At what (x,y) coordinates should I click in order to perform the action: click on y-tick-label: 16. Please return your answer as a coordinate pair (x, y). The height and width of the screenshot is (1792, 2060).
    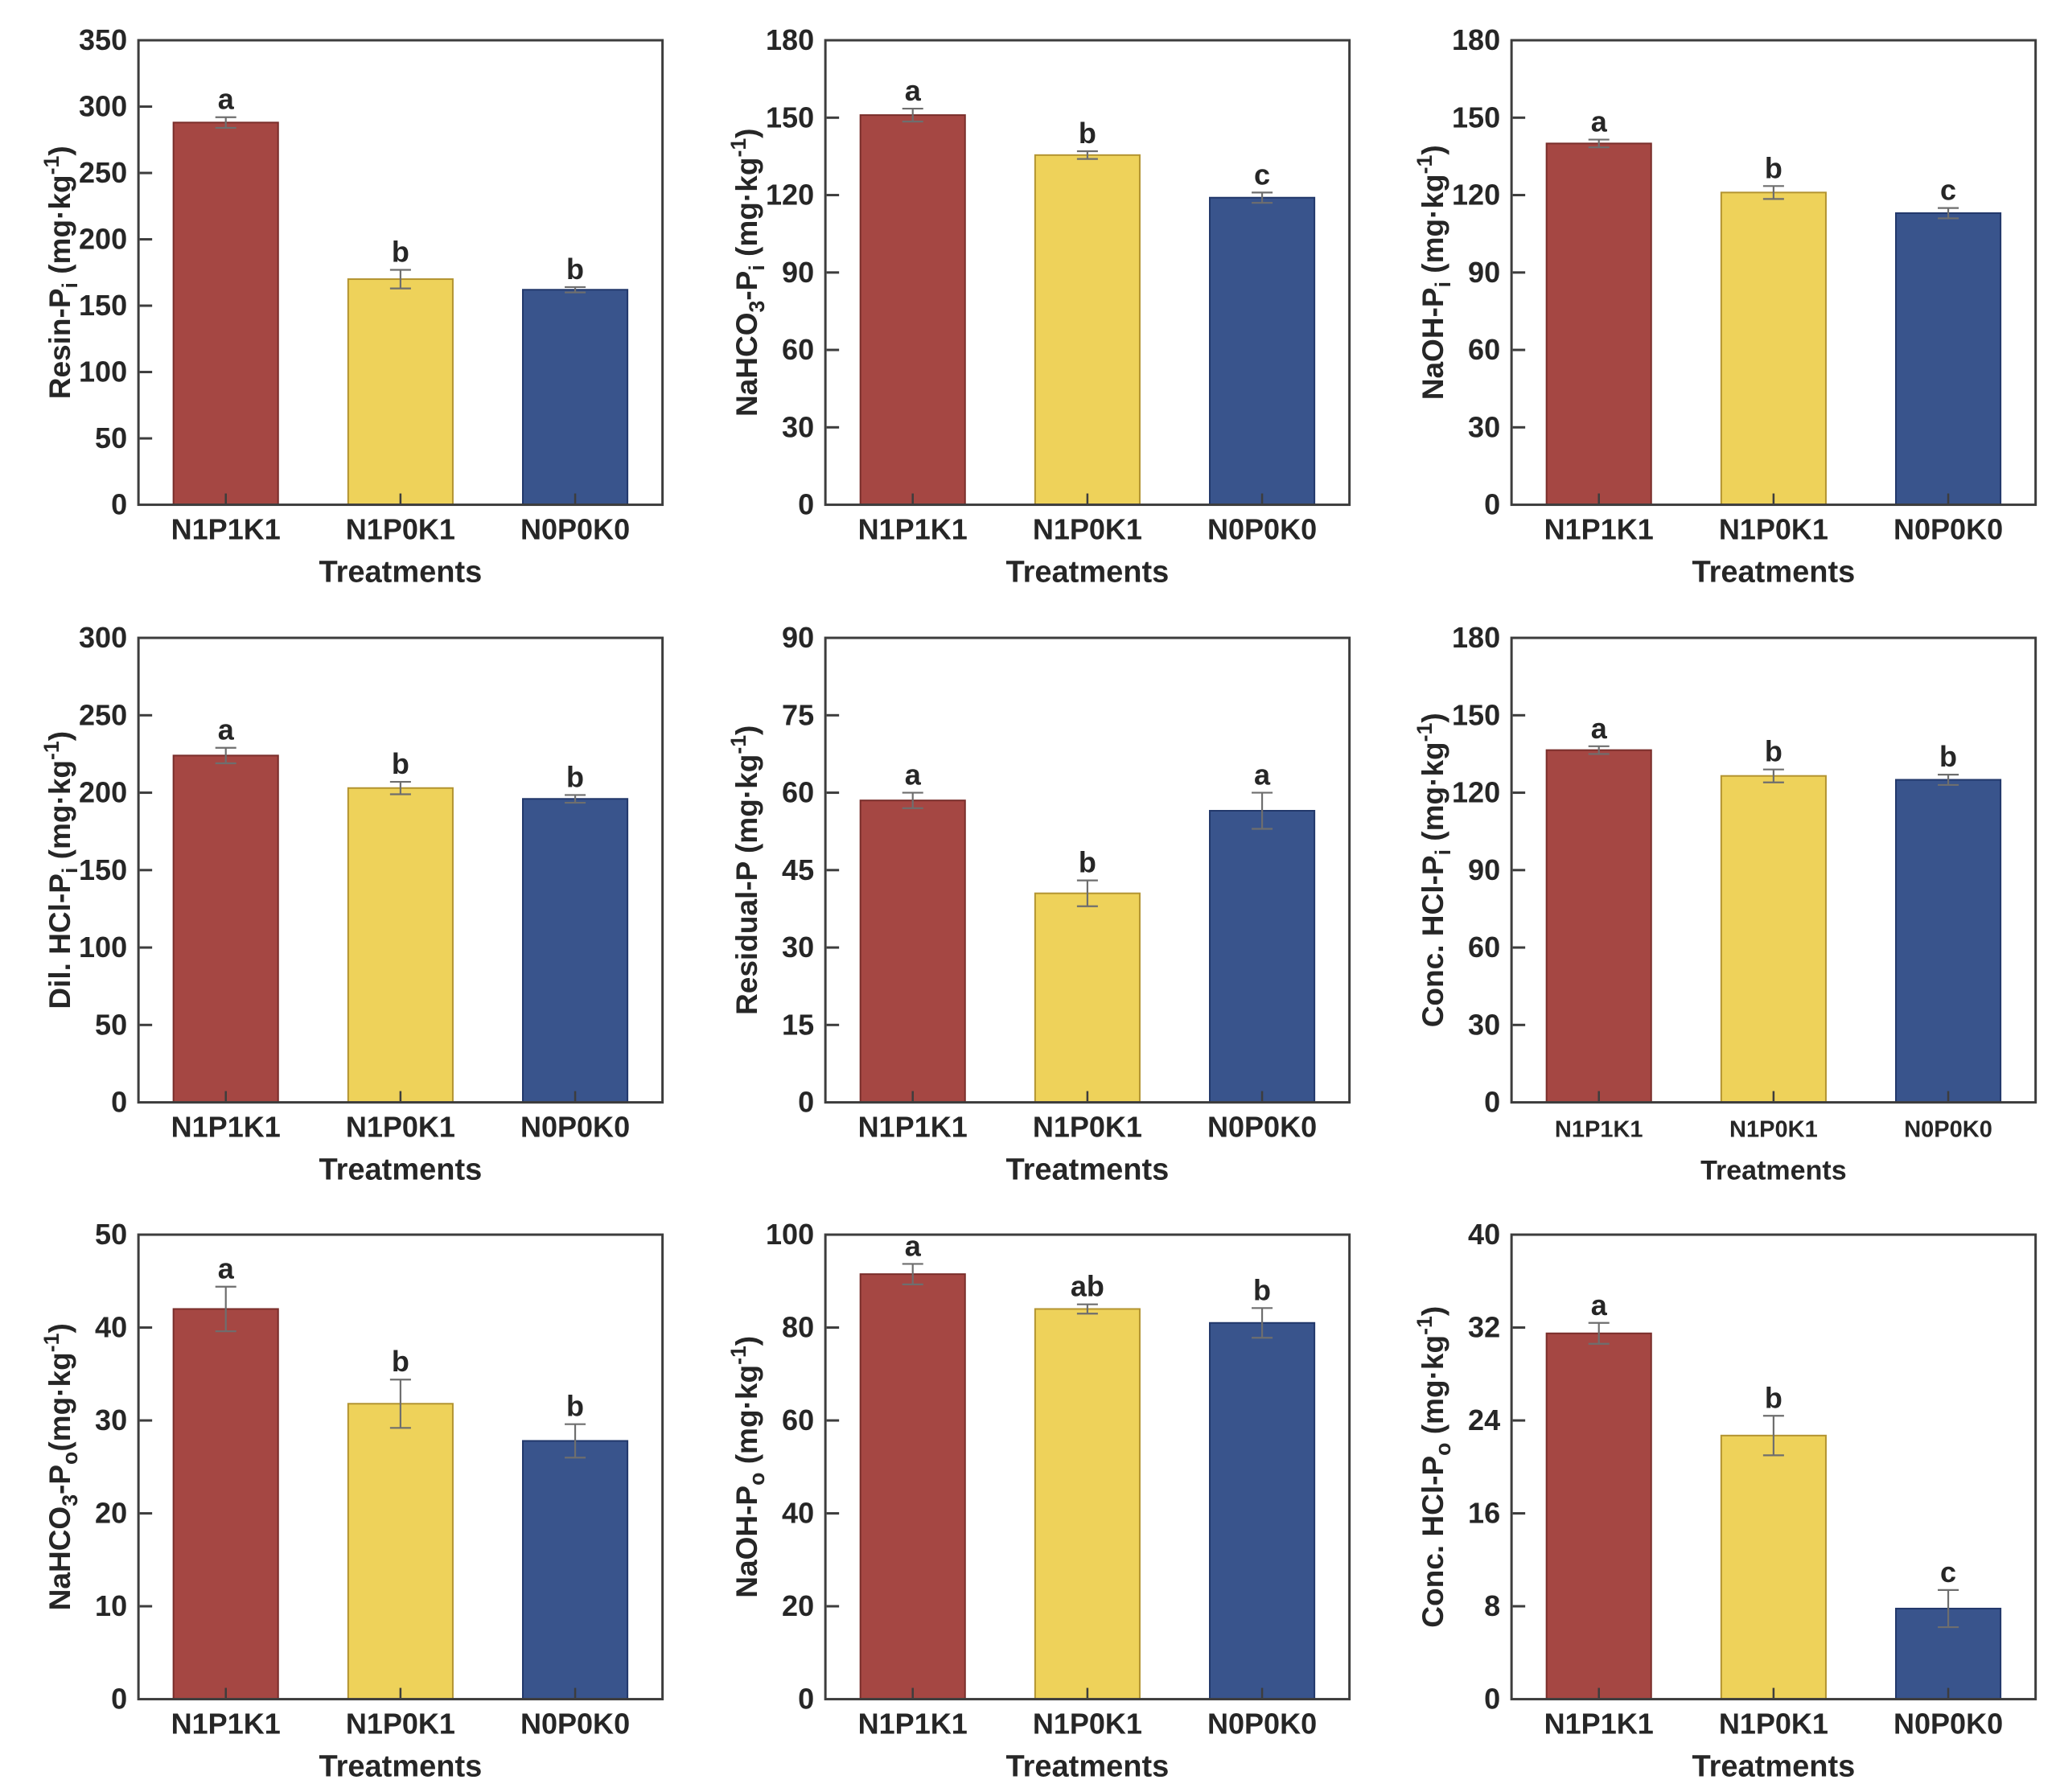
    Looking at the image, I should click on (1484, 1513).